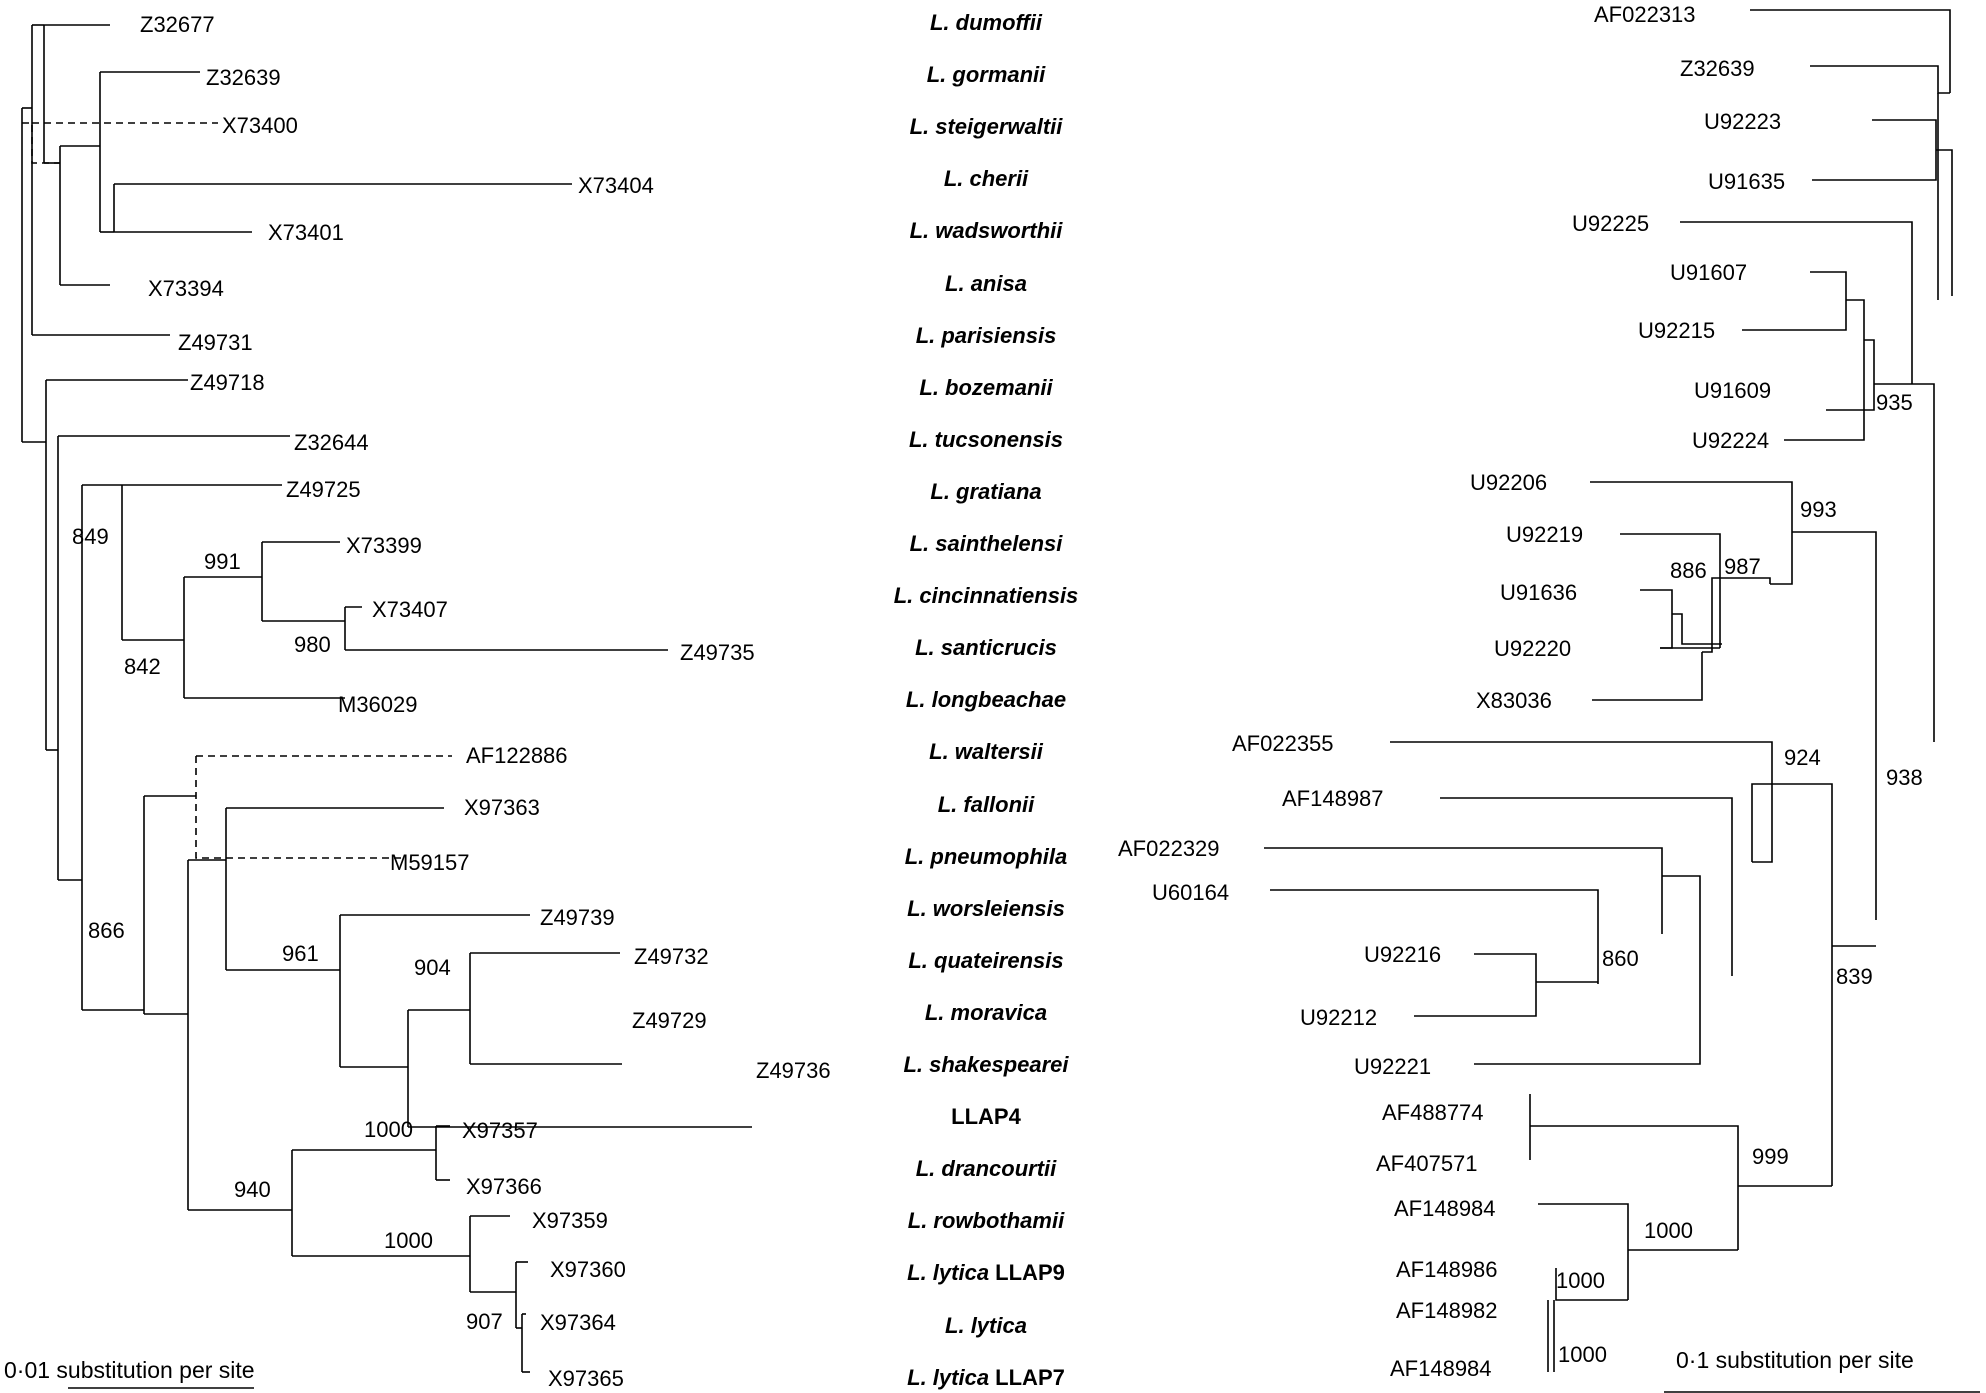 This screenshot has height=1393, width=1986. What do you see at coordinates (502, 807) in the screenshot?
I see `left-accession-label: X97363` at bounding box center [502, 807].